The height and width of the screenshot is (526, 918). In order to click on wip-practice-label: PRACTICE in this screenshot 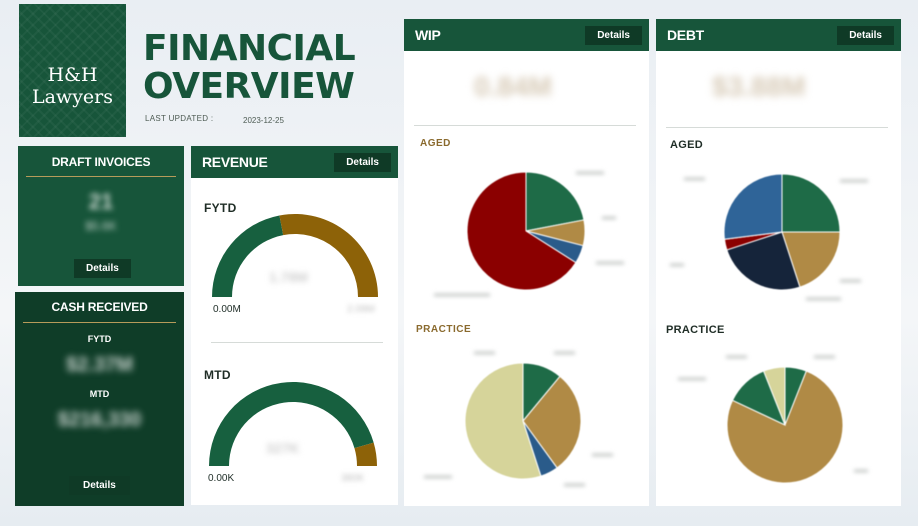, I will do `click(444, 329)`.